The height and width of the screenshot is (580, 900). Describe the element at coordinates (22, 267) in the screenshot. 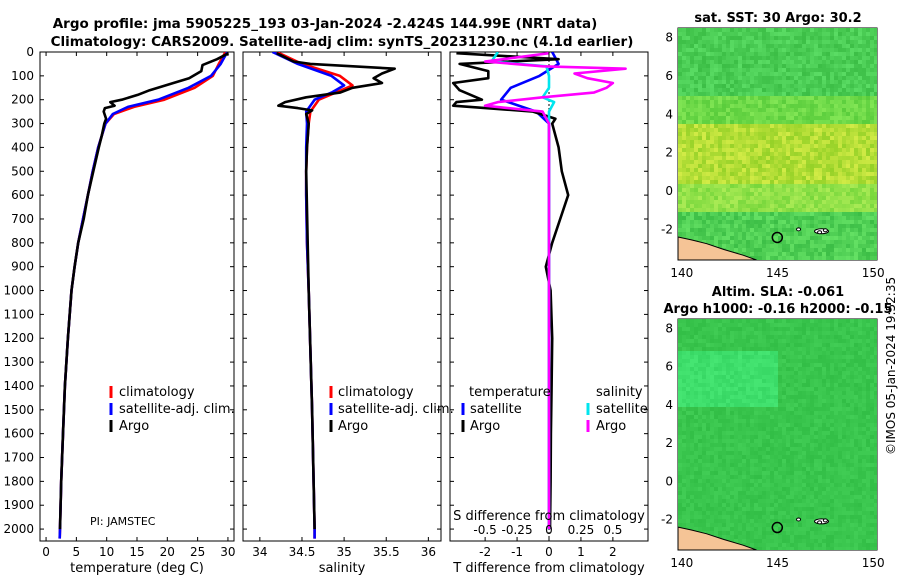

I see `depth-tick-label: 900` at that location.